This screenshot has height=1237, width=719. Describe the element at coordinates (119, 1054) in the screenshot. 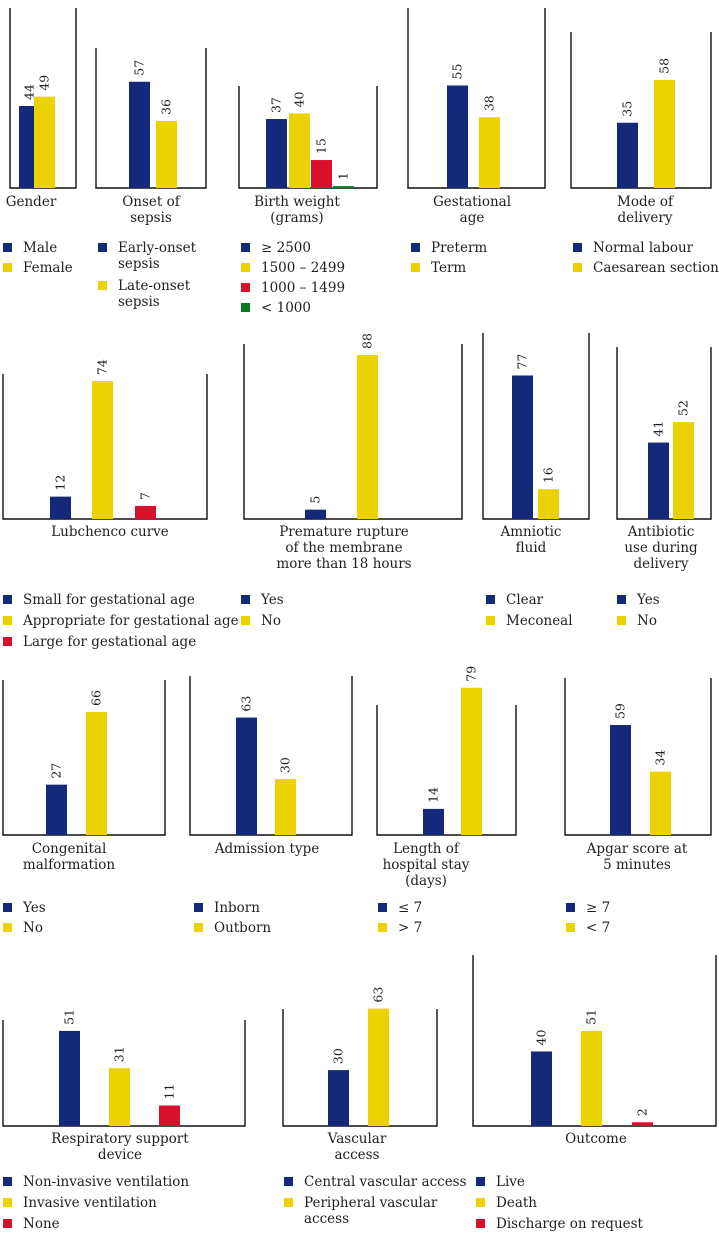

I see `data-label: 31` at that location.